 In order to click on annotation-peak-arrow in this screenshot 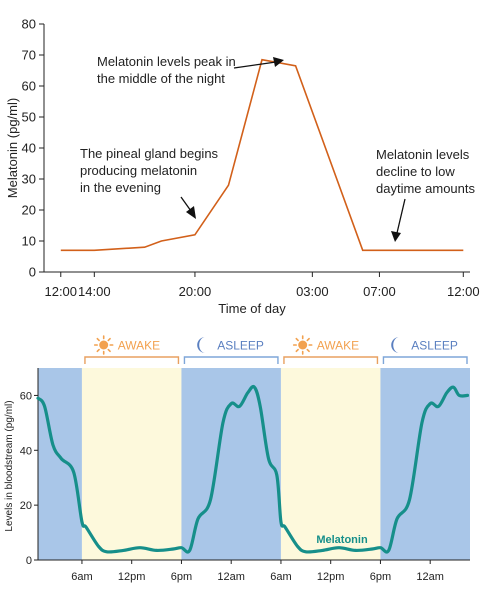, I will do `click(258, 63)`.